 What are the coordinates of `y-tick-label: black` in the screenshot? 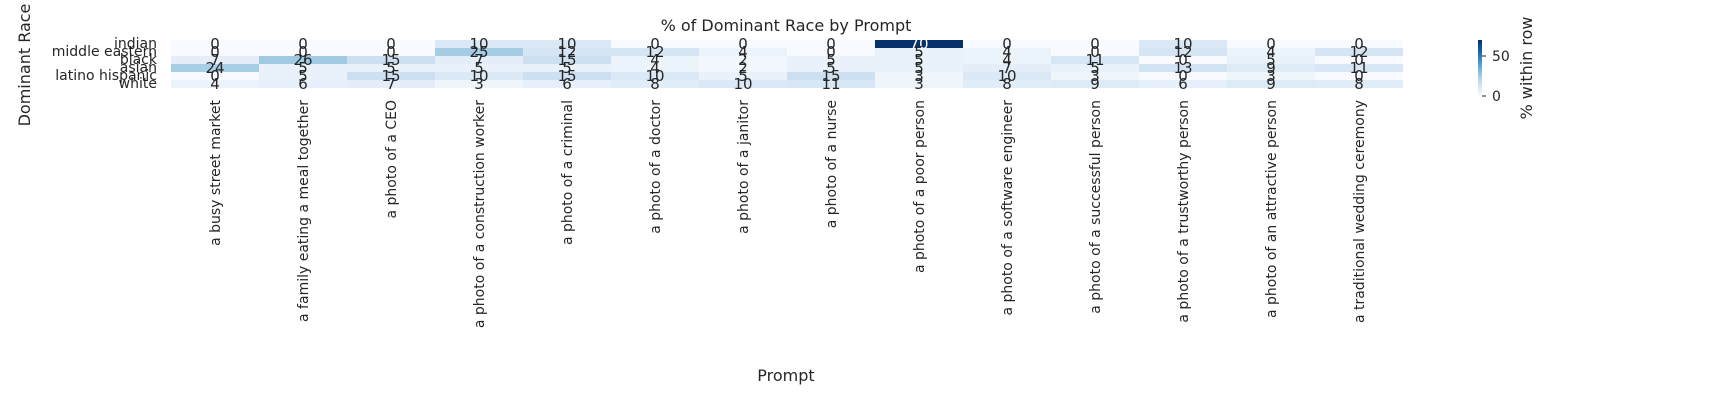 It's located at (139, 60).